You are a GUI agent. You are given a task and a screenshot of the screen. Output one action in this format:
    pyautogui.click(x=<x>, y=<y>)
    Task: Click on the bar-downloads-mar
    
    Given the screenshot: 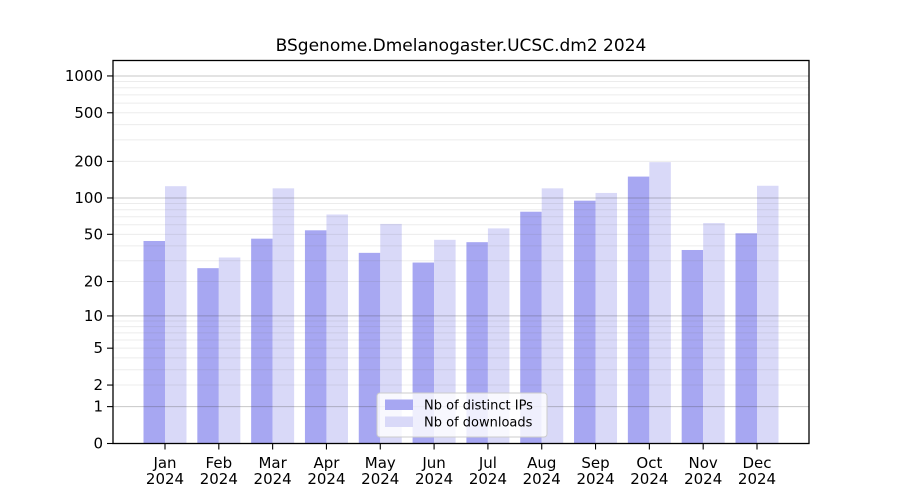 What is the action you would take?
    pyautogui.click(x=283, y=316)
    